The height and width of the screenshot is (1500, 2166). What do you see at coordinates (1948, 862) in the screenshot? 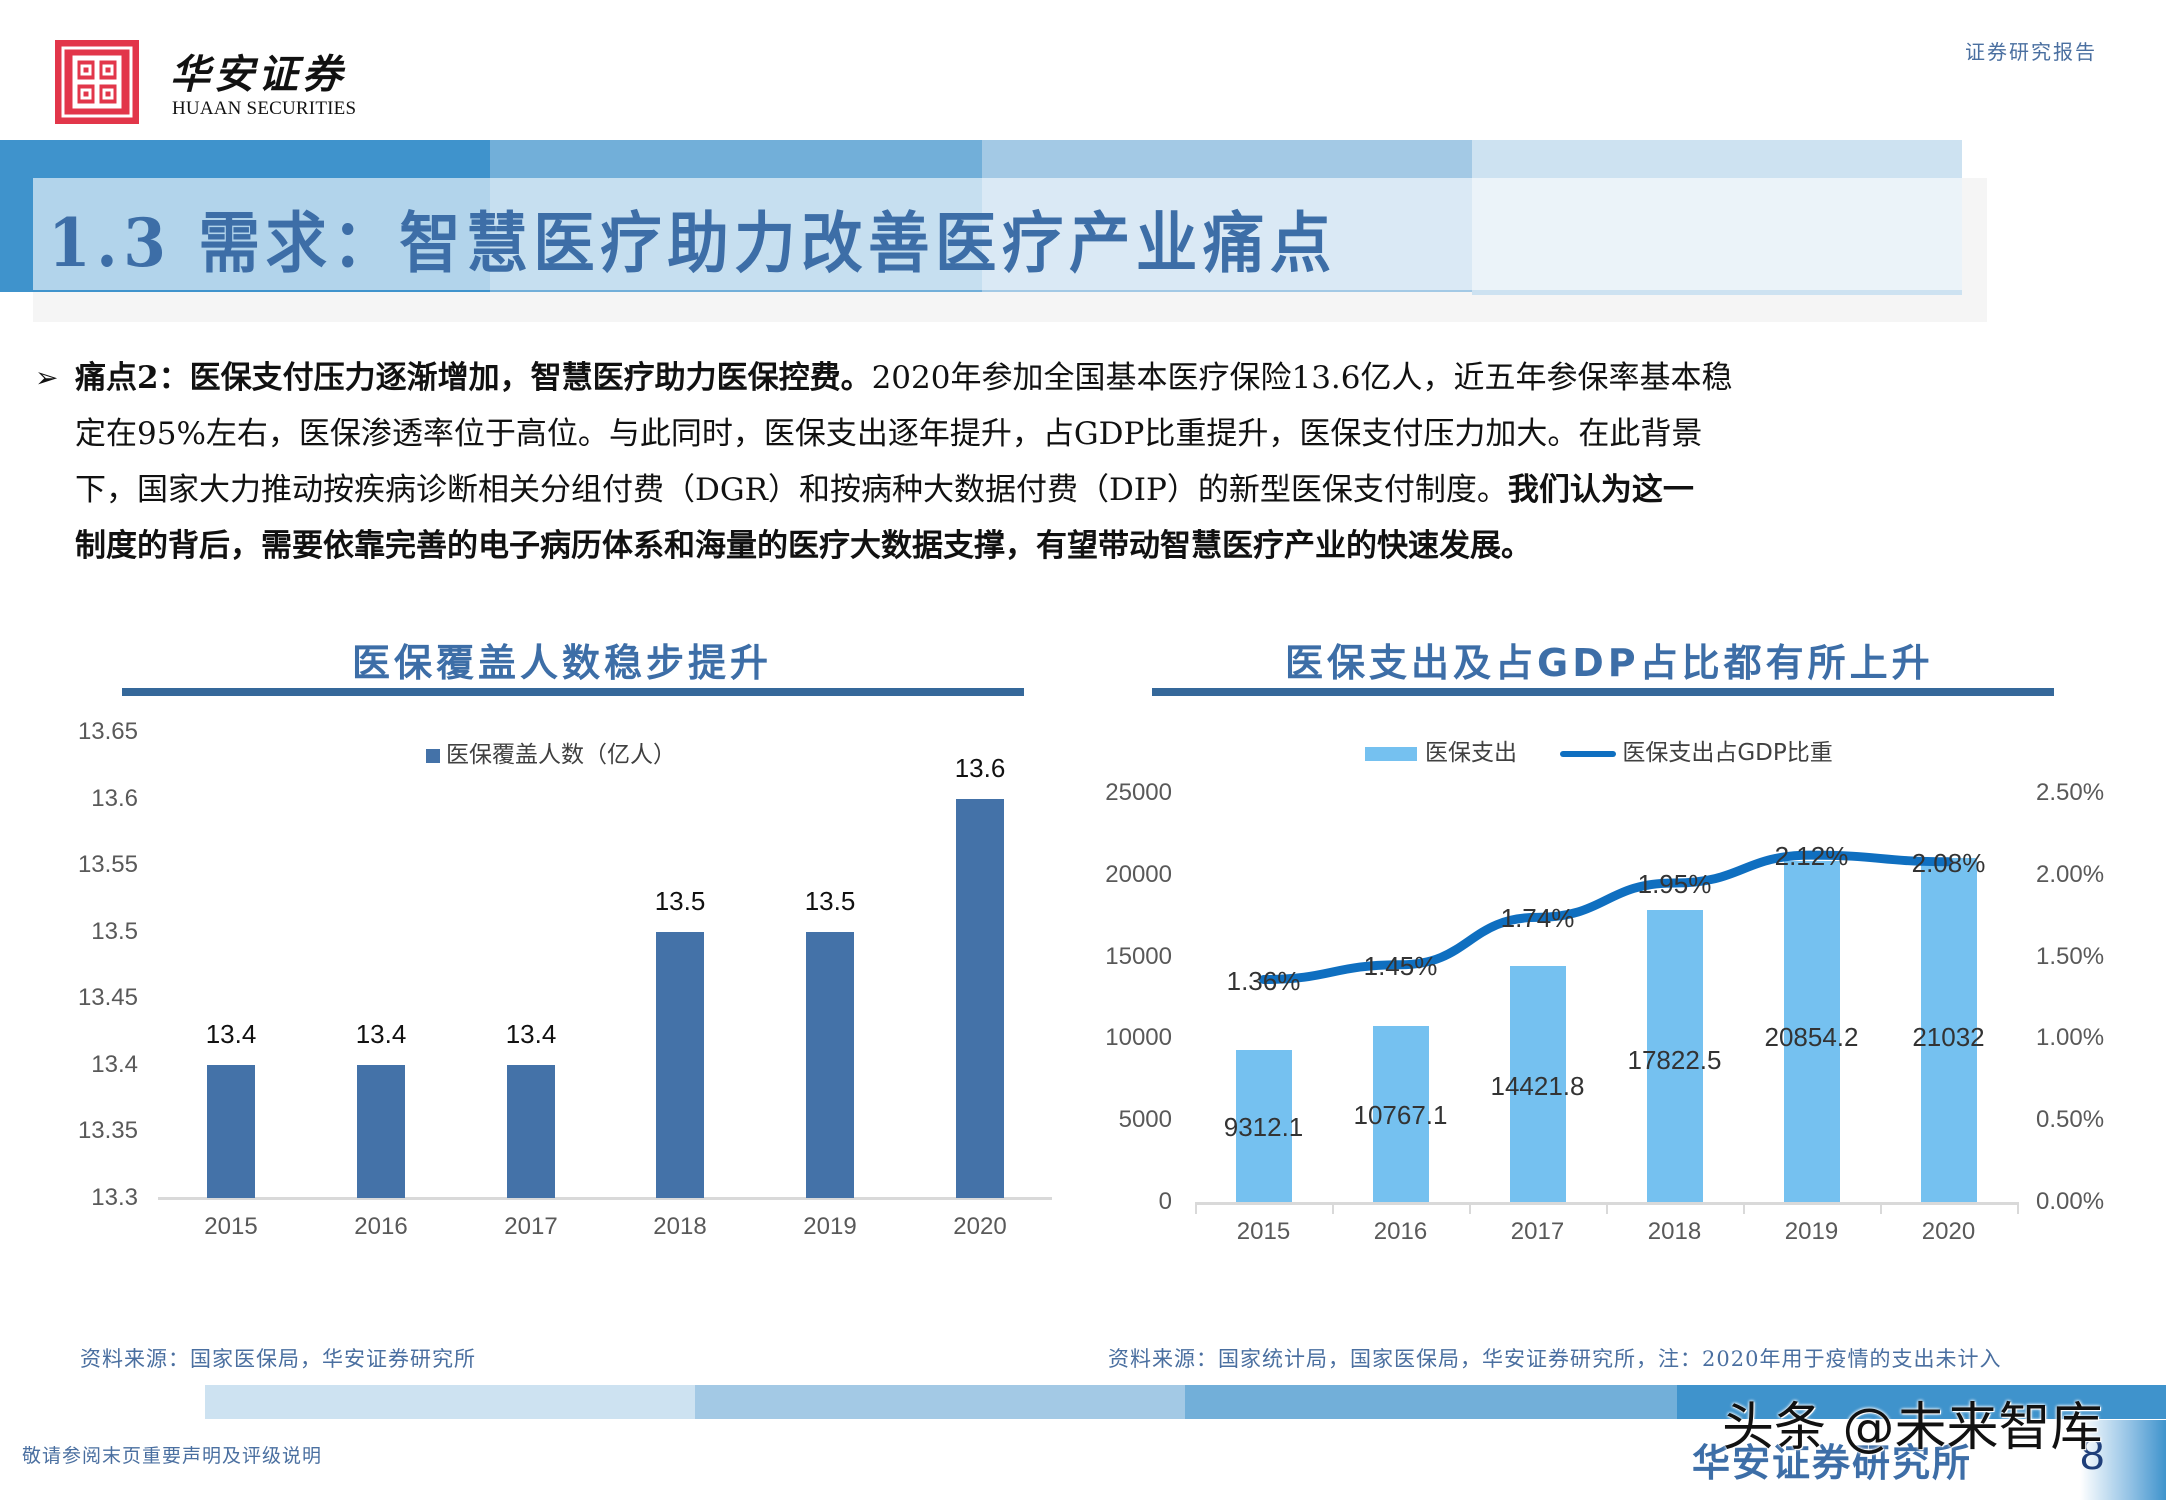
I see `line-data-label: 2.08%` at bounding box center [1948, 862].